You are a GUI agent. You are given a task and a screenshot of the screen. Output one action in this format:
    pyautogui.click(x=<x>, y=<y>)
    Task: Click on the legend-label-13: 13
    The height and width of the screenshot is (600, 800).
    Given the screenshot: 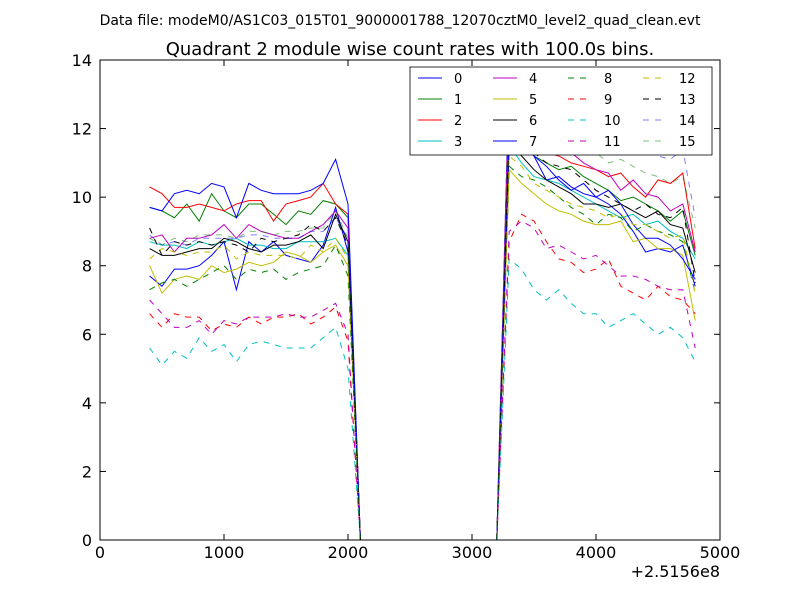 What is the action you would take?
    pyautogui.click(x=687, y=100)
    